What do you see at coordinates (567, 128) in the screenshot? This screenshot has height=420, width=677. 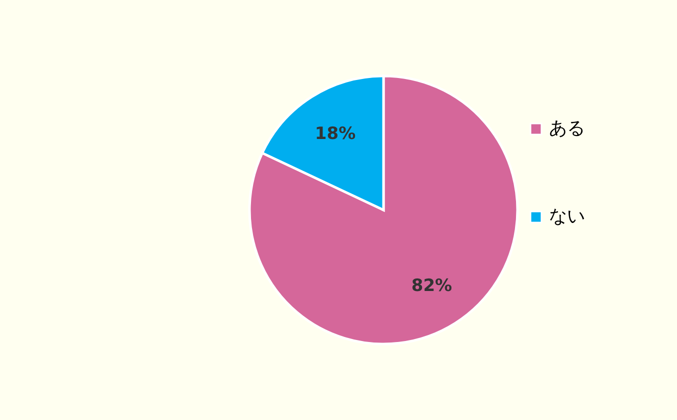 I see `legend-label: ある` at bounding box center [567, 128].